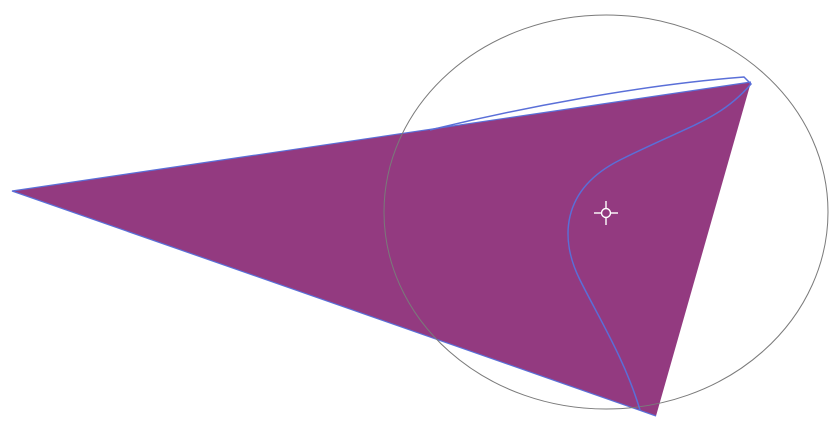 The width and height of the screenshot is (833, 432). I want to click on move-crosshair-icon, so click(606, 213).